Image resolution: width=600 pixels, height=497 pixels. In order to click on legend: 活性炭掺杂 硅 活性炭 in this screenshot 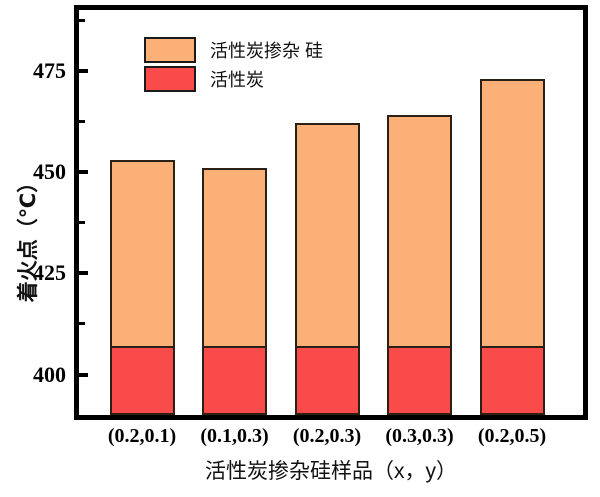, I will do `click(233, 66)`.